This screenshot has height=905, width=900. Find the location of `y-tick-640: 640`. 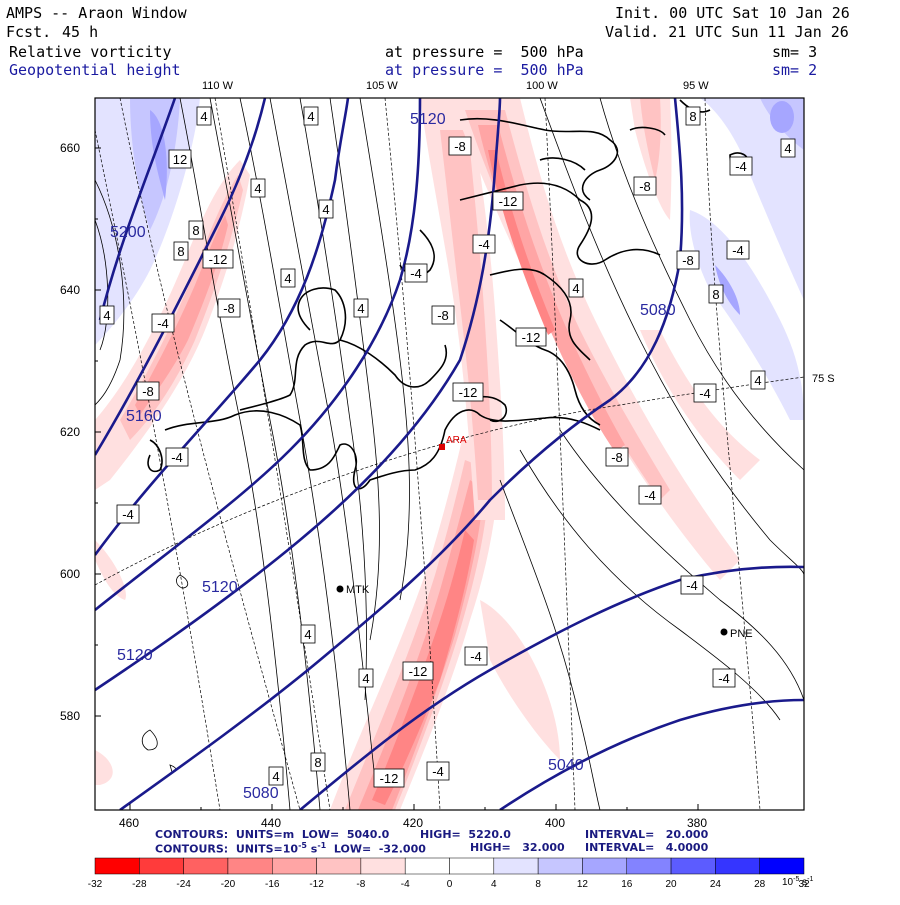

y-tick-640: 640 is located at coordinates (70, 290).